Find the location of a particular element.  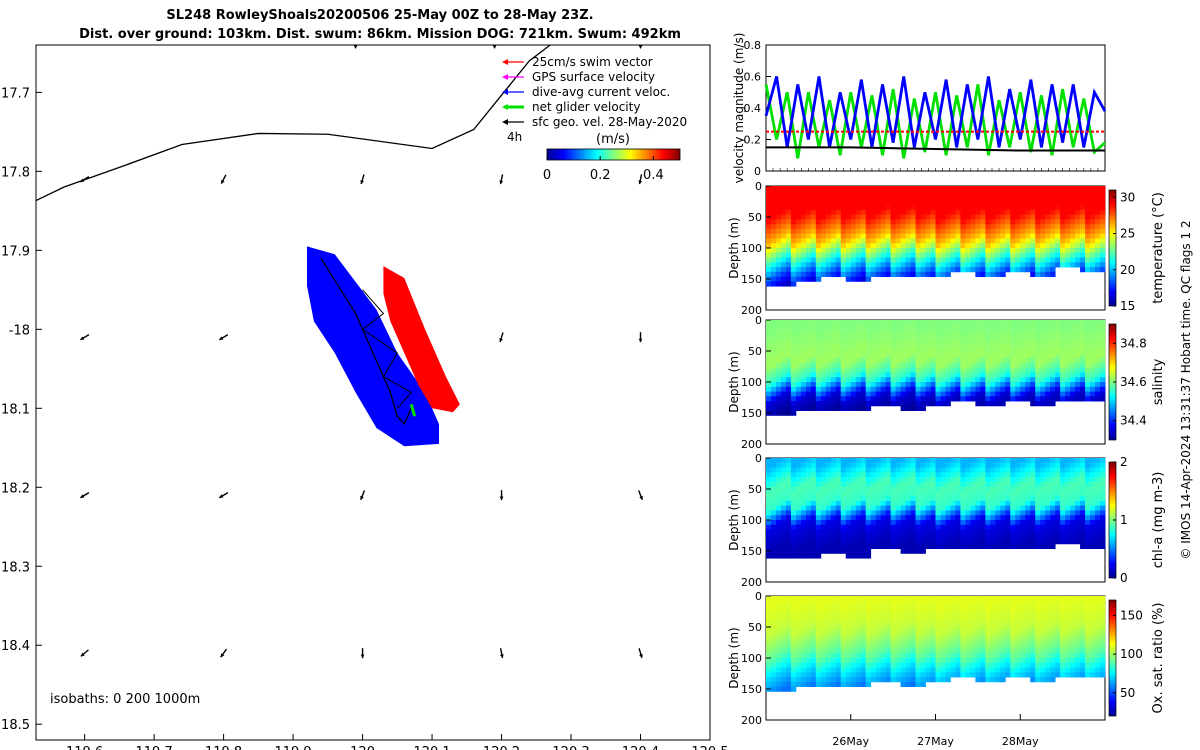

geo-velocity-arrowhead is located at coordinates (82, 180).